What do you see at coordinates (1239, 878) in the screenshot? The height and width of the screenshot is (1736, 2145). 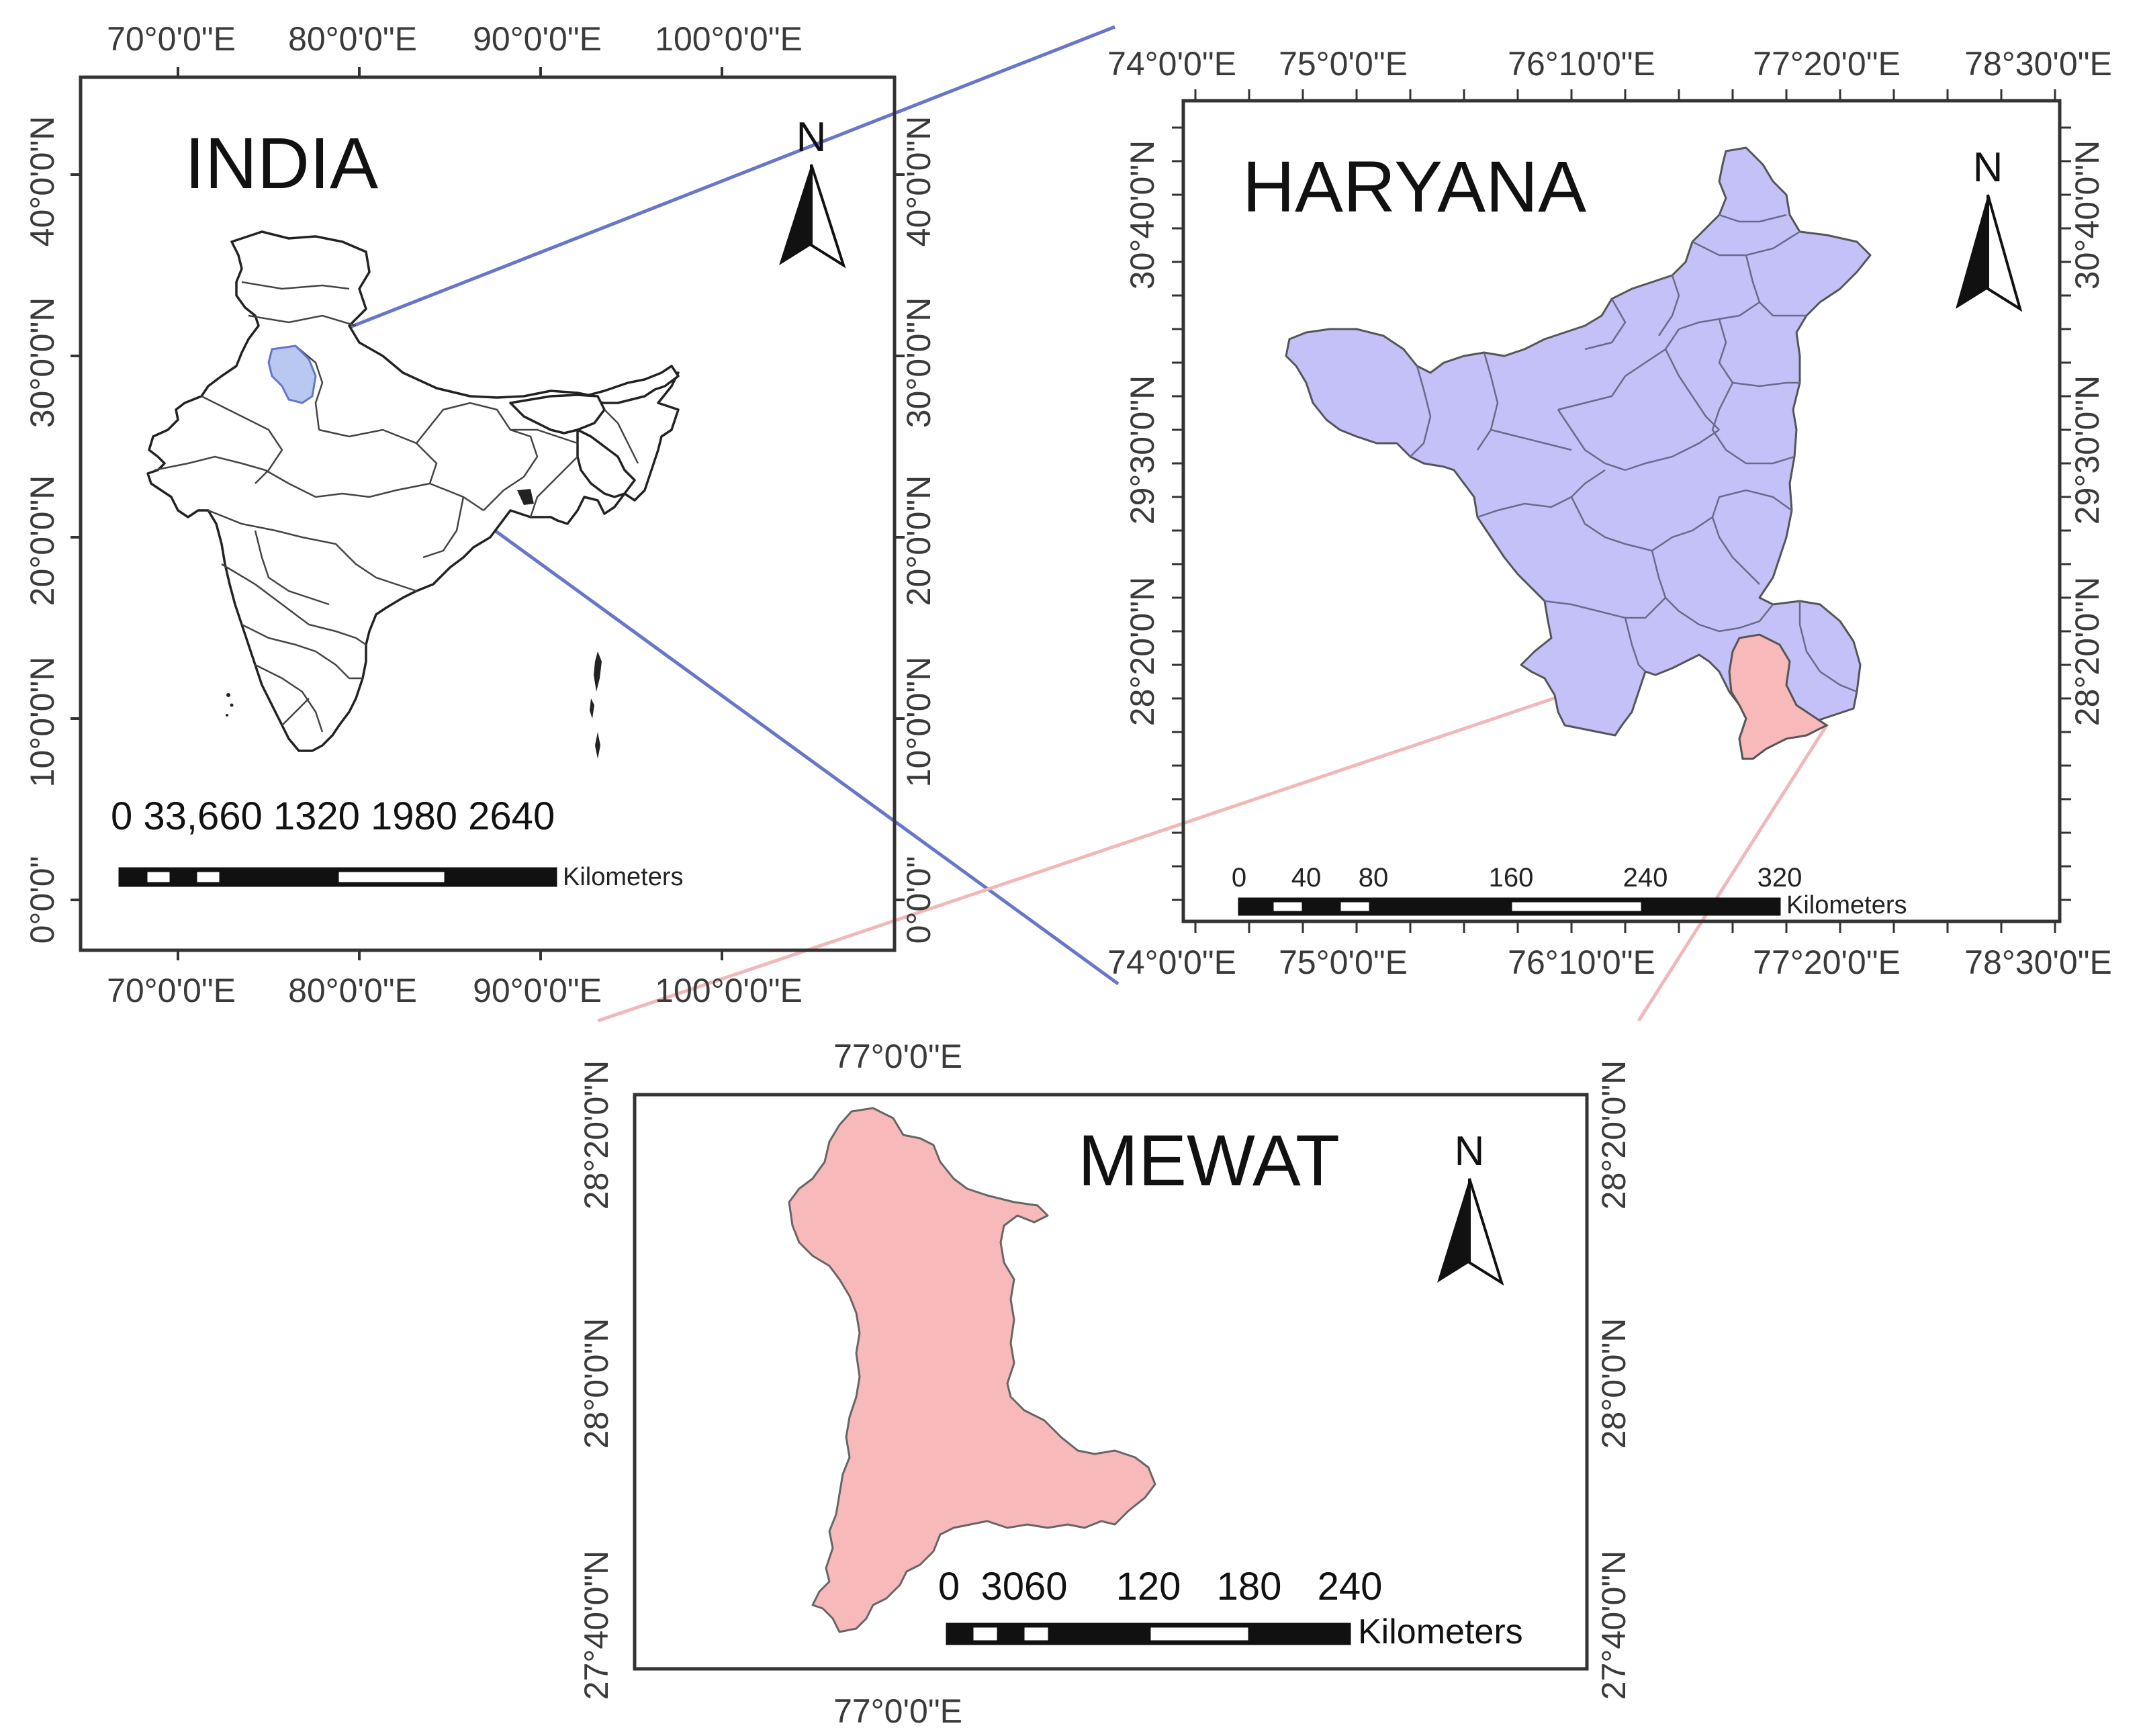 I see `haryana-scale-0: 0` at bounding box center [1239, 878].